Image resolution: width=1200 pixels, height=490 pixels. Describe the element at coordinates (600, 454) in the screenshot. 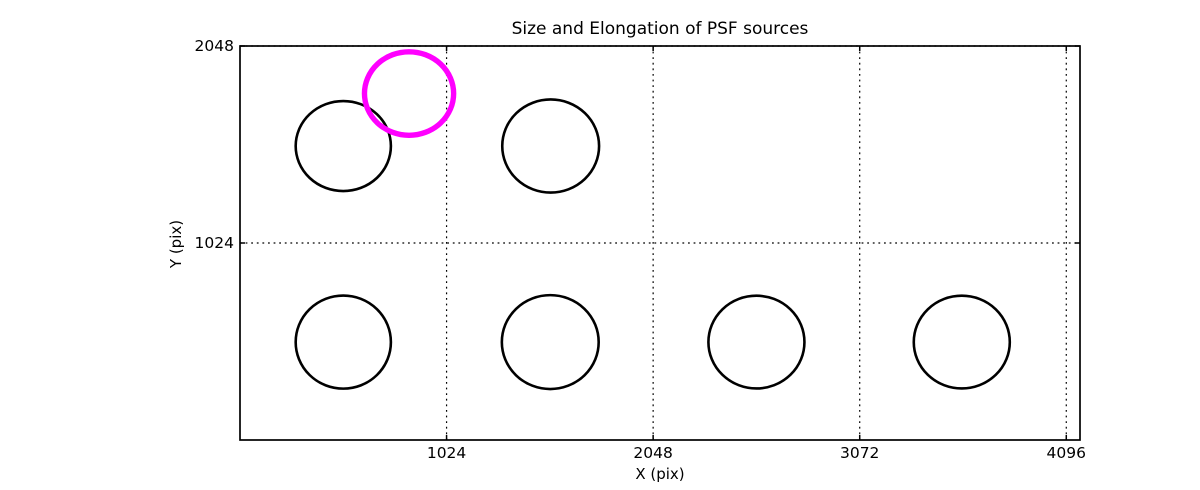

I see `x-tick-labels: 1024 2048 3072 4096` at that location.